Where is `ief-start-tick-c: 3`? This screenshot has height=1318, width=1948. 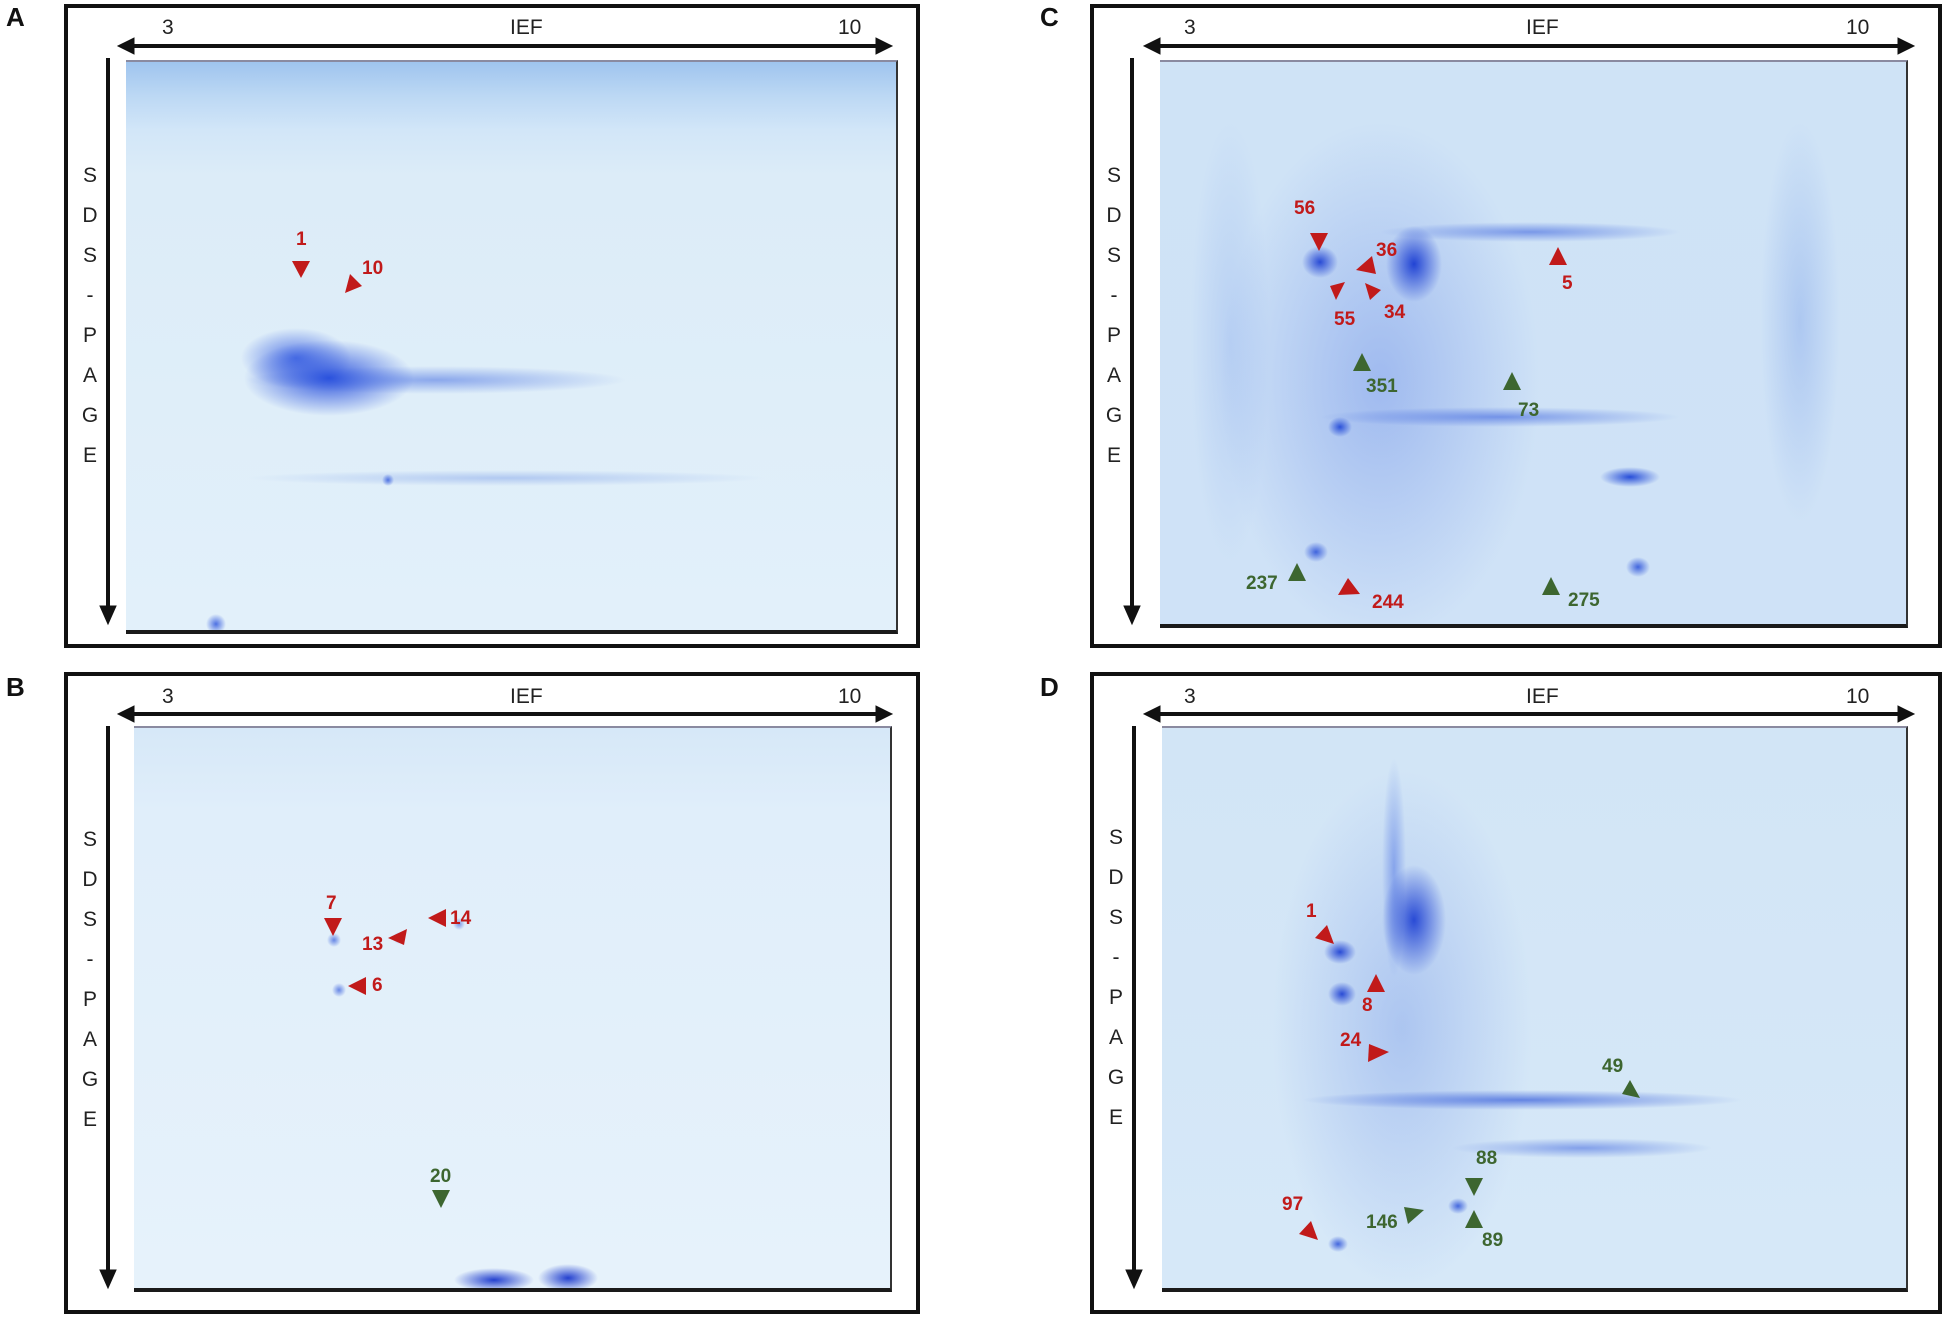
ief-start-tick-c: 3 is located at coordinates (1190, 27).